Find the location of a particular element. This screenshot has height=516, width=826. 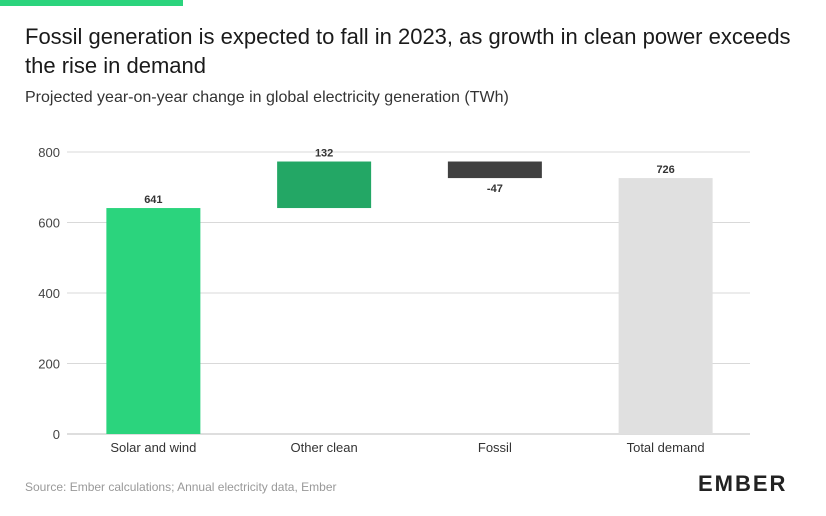

ember-logo: EMBER is located at coordinates (743, 483).